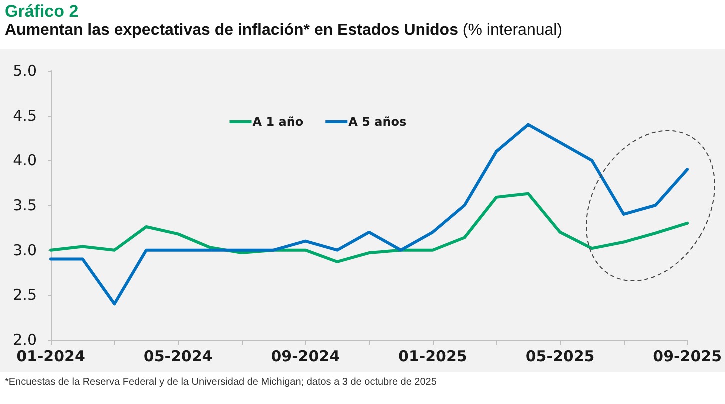  Describe the element at coordinates (278, 122) in the screenshot. I see `legend-label: A 1 año` at that location.